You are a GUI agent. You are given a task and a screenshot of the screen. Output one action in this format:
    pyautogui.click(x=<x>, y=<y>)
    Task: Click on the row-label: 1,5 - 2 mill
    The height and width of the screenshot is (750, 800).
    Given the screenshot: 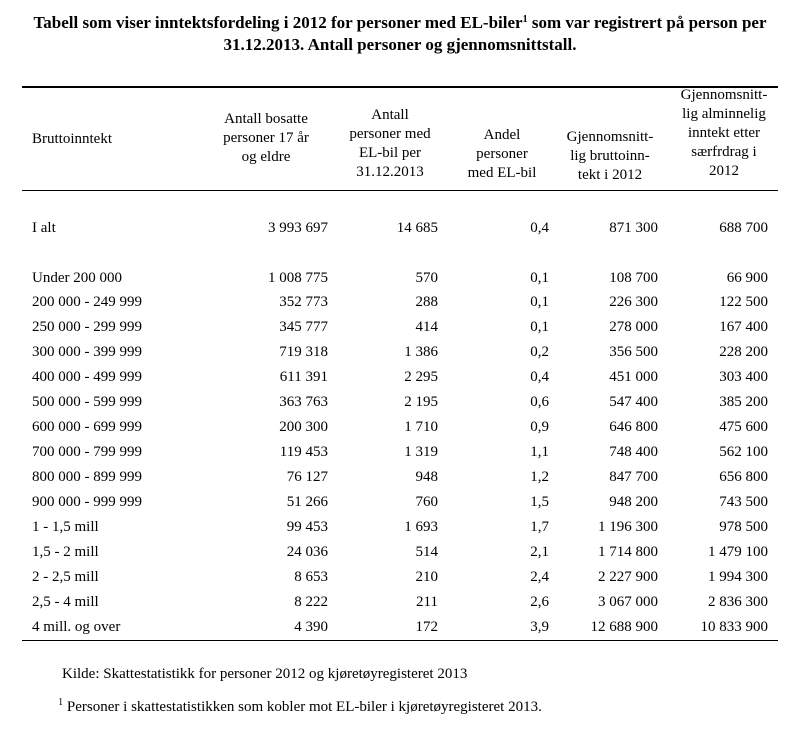 What is the action you would take?
    pyautogui.click(x=65, y=552)
    